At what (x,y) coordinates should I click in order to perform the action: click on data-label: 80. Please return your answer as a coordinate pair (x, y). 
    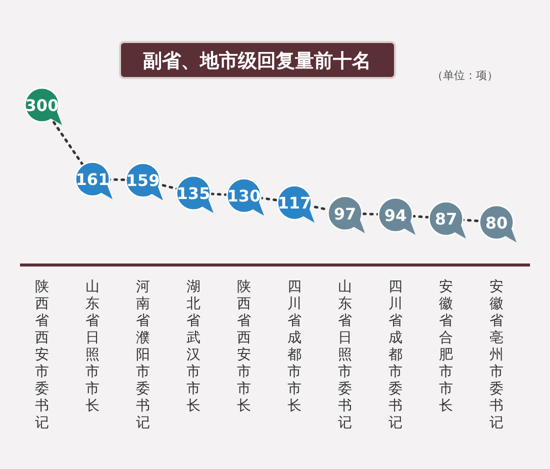
    Looking at the image, I should click on (496, 222).